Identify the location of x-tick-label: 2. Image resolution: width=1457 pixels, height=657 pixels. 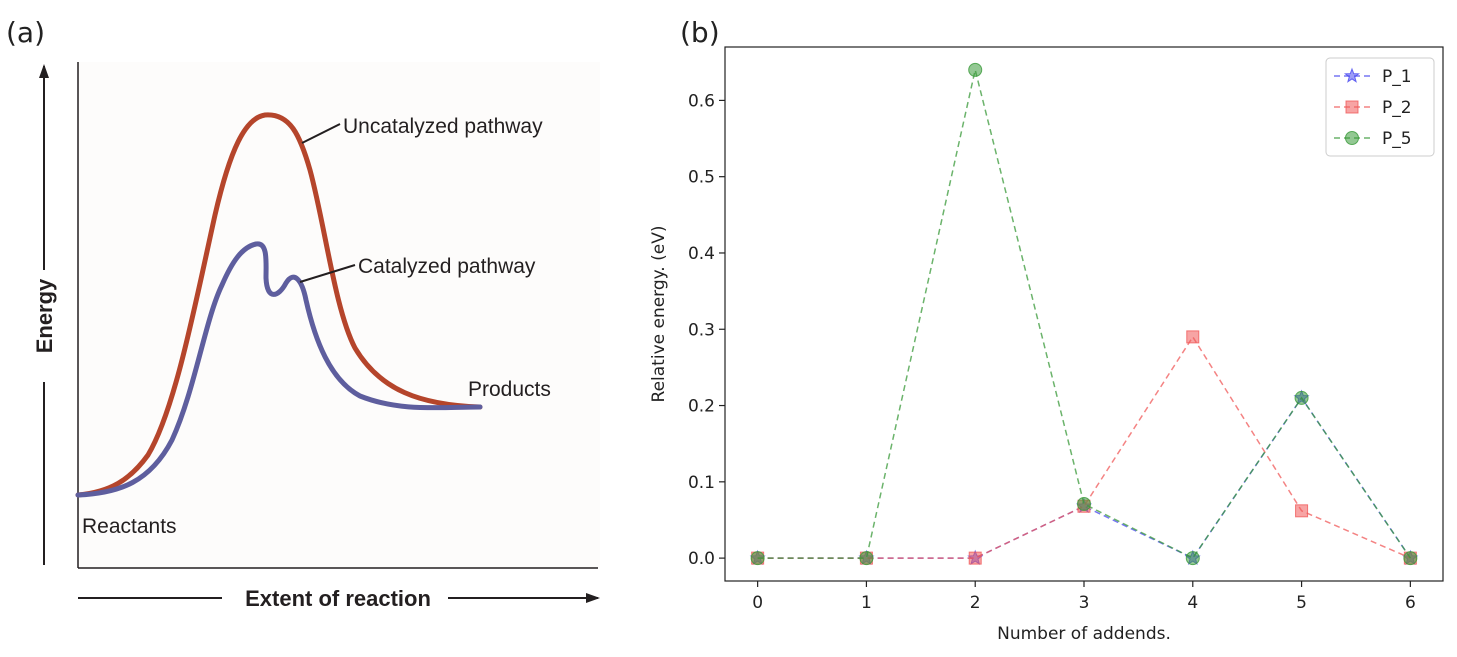
(975, 603).